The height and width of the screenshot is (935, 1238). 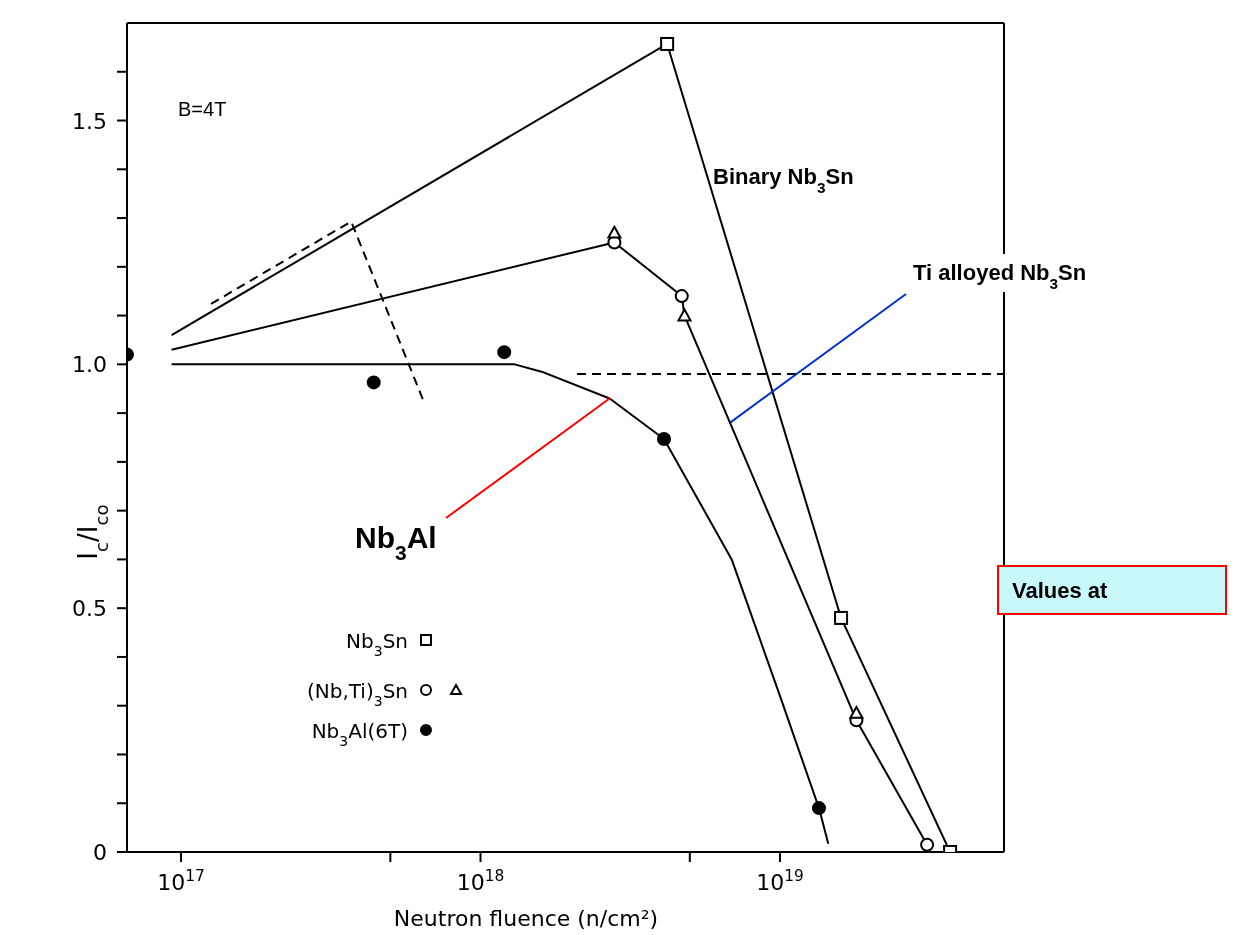 What do you see at coordinates (526, 918) in the screenshot?
I see `x-axis-title: Neutron fluence (n/cm²)` at bounding box center [526, 918].